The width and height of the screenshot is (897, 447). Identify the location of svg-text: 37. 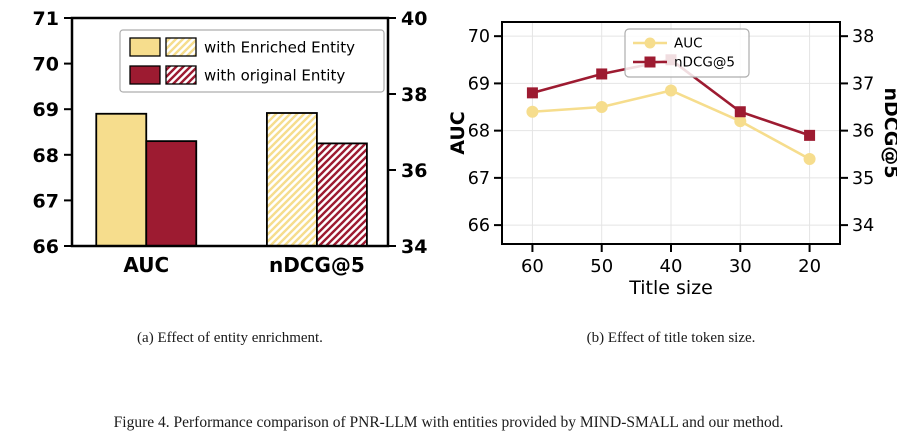
(863, 84).